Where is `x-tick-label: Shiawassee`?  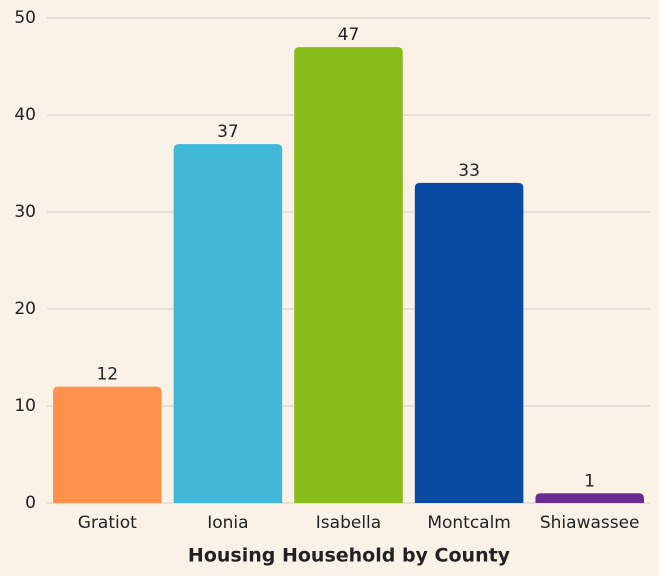
x-tick-label: Shiawassee is located at coordinates (590, 523).